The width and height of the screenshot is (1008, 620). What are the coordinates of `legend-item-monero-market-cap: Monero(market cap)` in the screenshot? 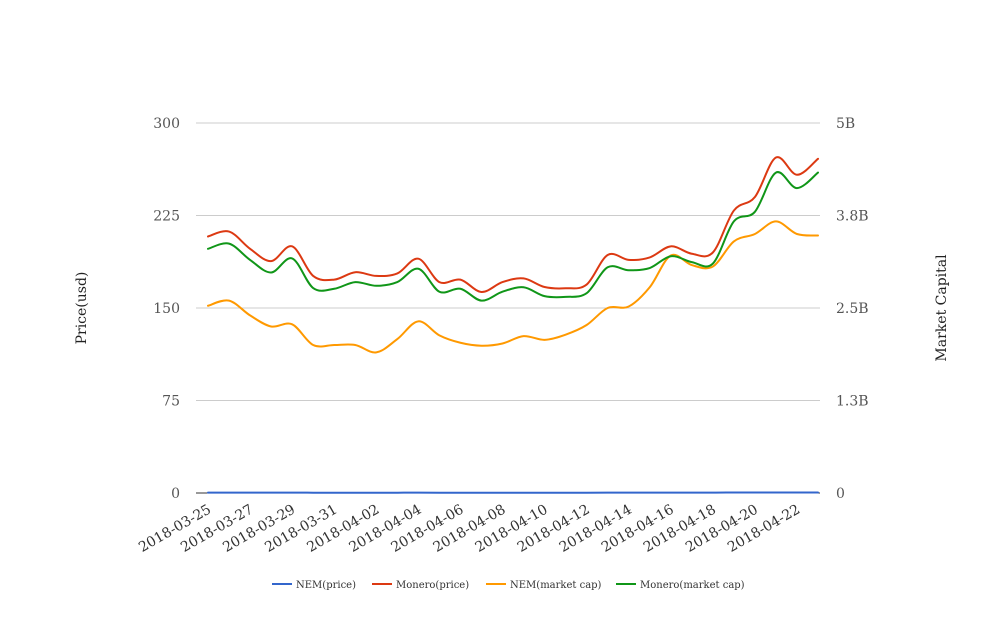 It's located at (680, 585).